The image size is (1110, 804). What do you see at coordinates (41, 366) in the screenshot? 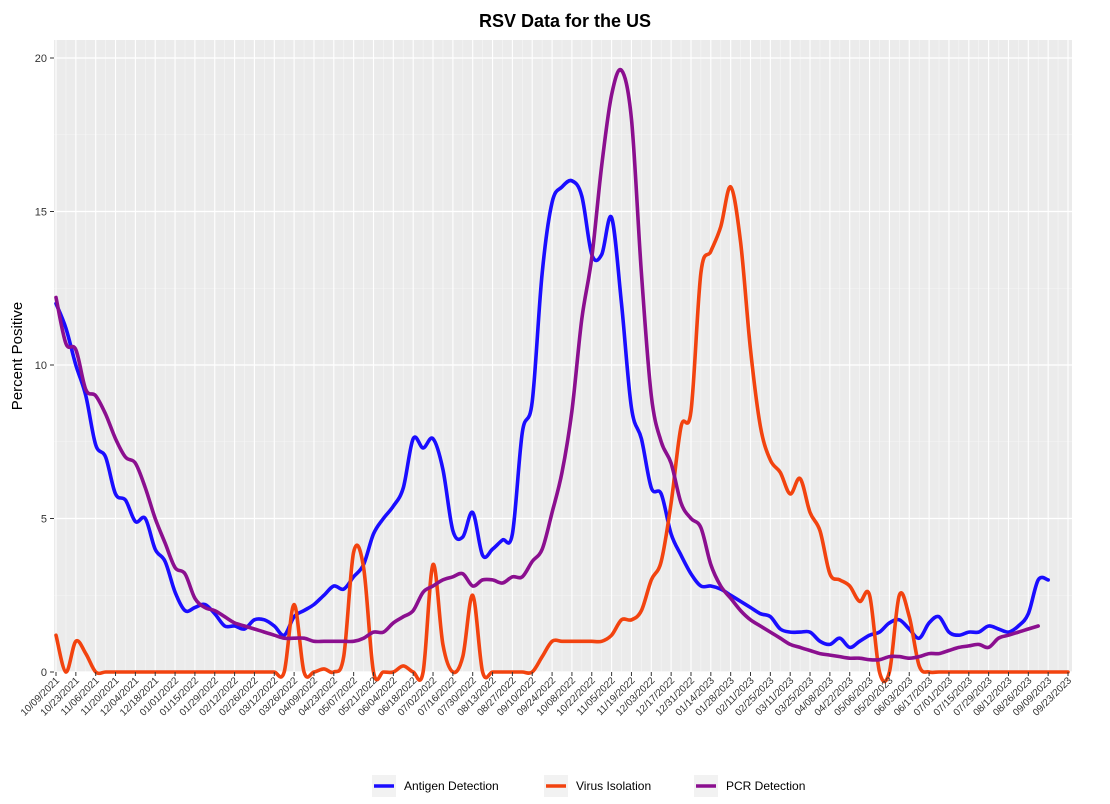
I see `y-tick-label: 10` at bounding box center [41, 366].